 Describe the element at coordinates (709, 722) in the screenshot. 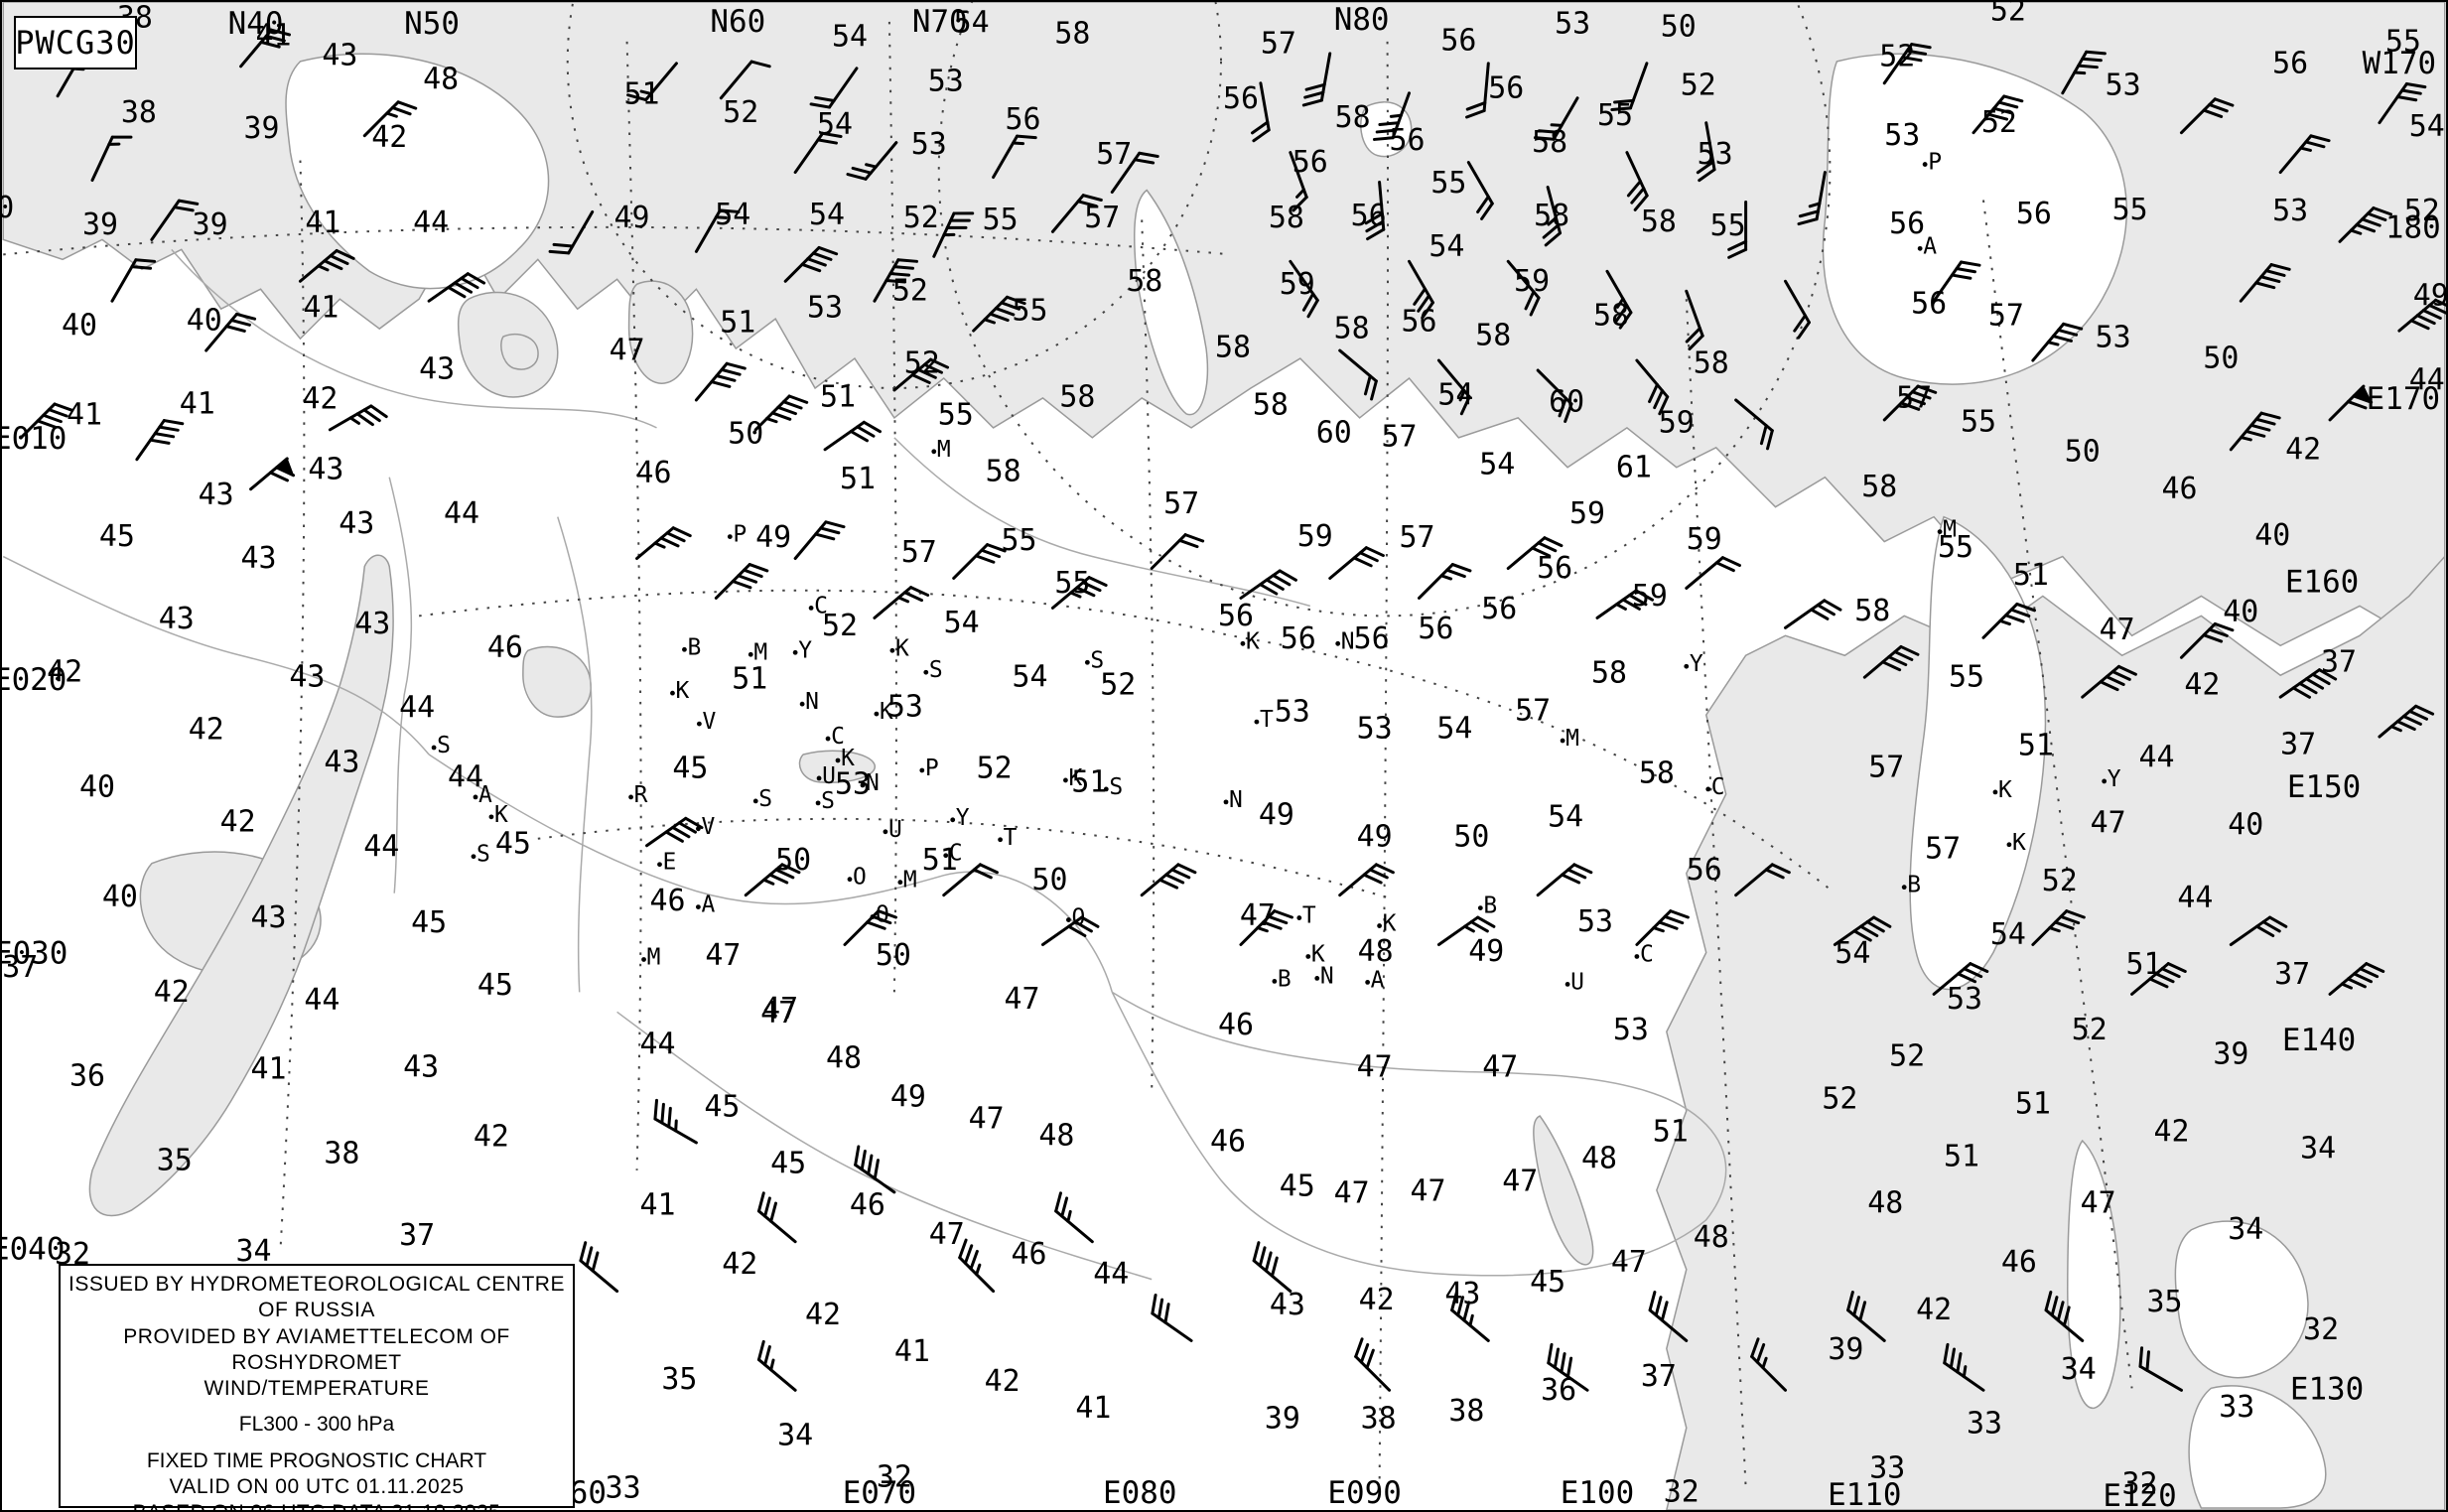

I see `city-marker: V` at that location.